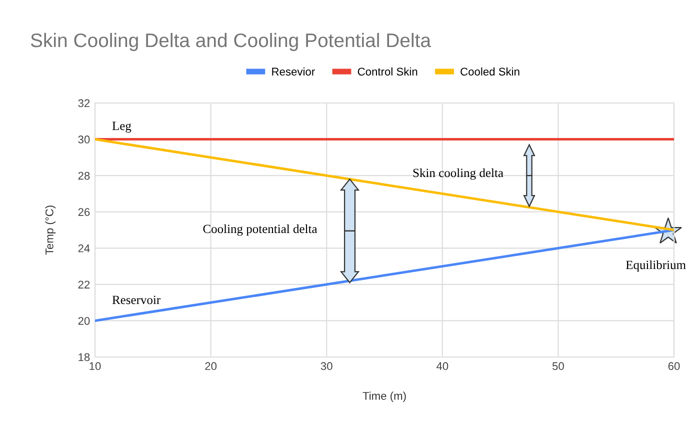  I want to click on y-tick-label: 32, so click(84, 103).